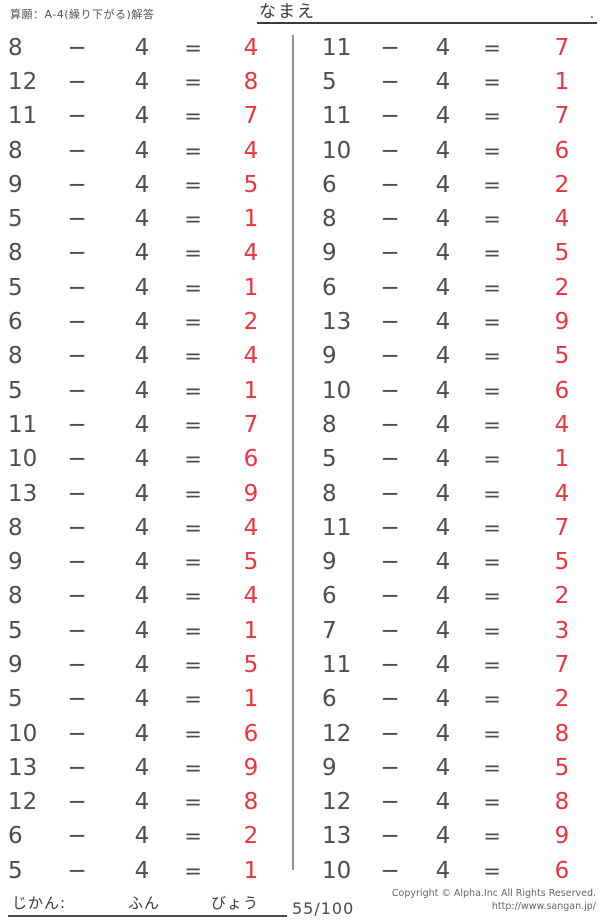 Image resolution: width=600 pixels, height=923 pixels. Describe the element at coordinates (562, 356) in the screenshot. I see `answer: 5` at that location.